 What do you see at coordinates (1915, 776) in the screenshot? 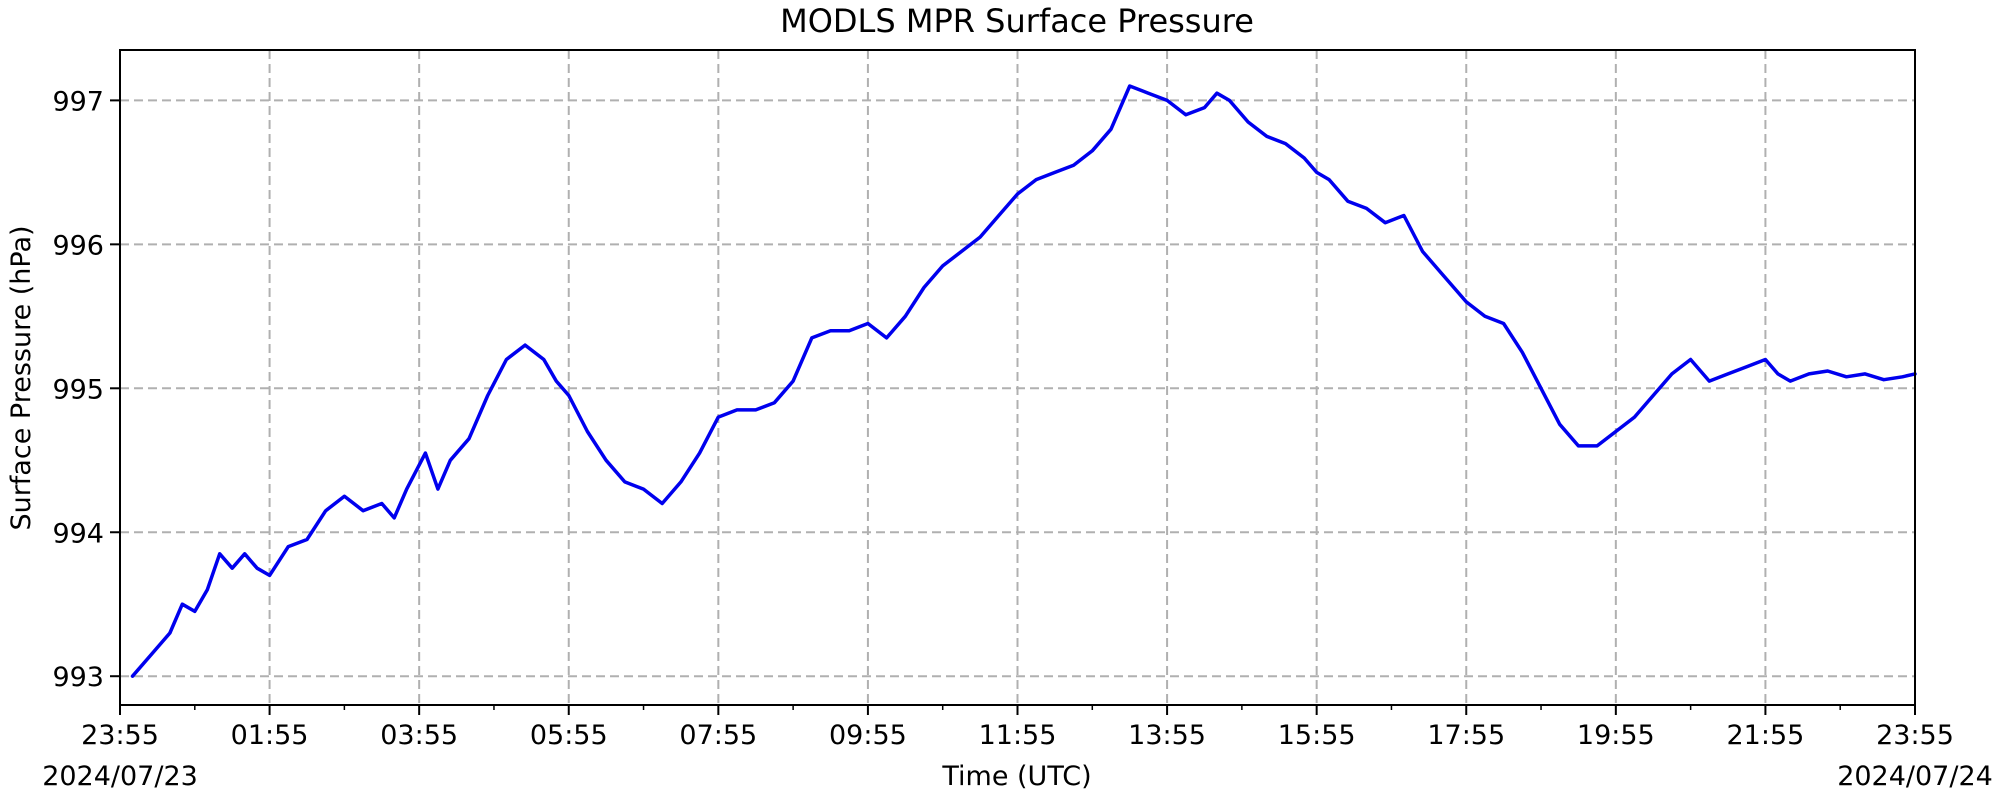
I see `x-axis-end-date: 2024/07/24` at bounding box center [1915, 776].